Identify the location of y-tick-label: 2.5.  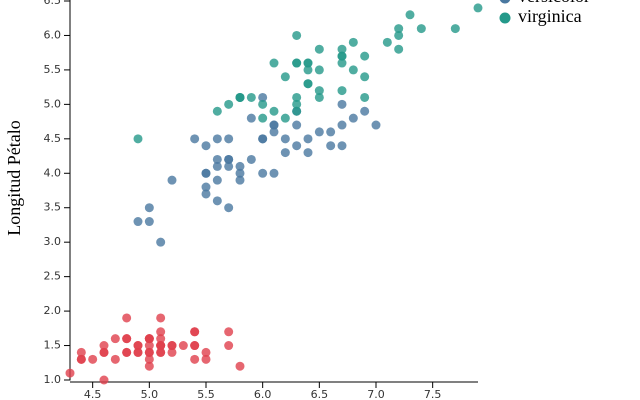
(53, 276).